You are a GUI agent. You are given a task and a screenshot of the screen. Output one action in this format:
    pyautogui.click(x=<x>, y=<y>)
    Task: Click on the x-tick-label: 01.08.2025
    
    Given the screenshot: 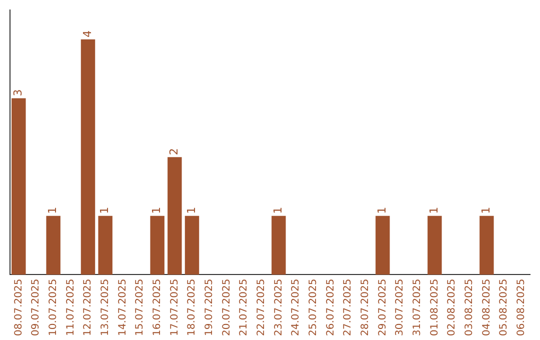 What is the action you would take?
    pyautogui.click(x=434, y=307)
    